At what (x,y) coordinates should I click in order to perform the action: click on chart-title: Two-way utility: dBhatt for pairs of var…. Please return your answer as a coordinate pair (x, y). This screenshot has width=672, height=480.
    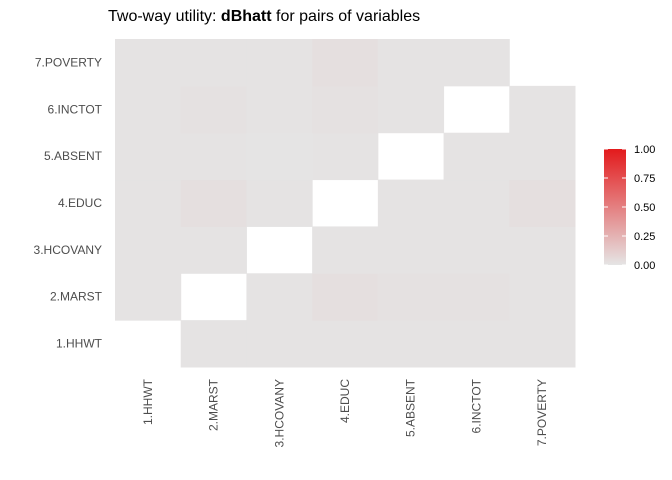
    Looking at the image, I should click on (264, 16).